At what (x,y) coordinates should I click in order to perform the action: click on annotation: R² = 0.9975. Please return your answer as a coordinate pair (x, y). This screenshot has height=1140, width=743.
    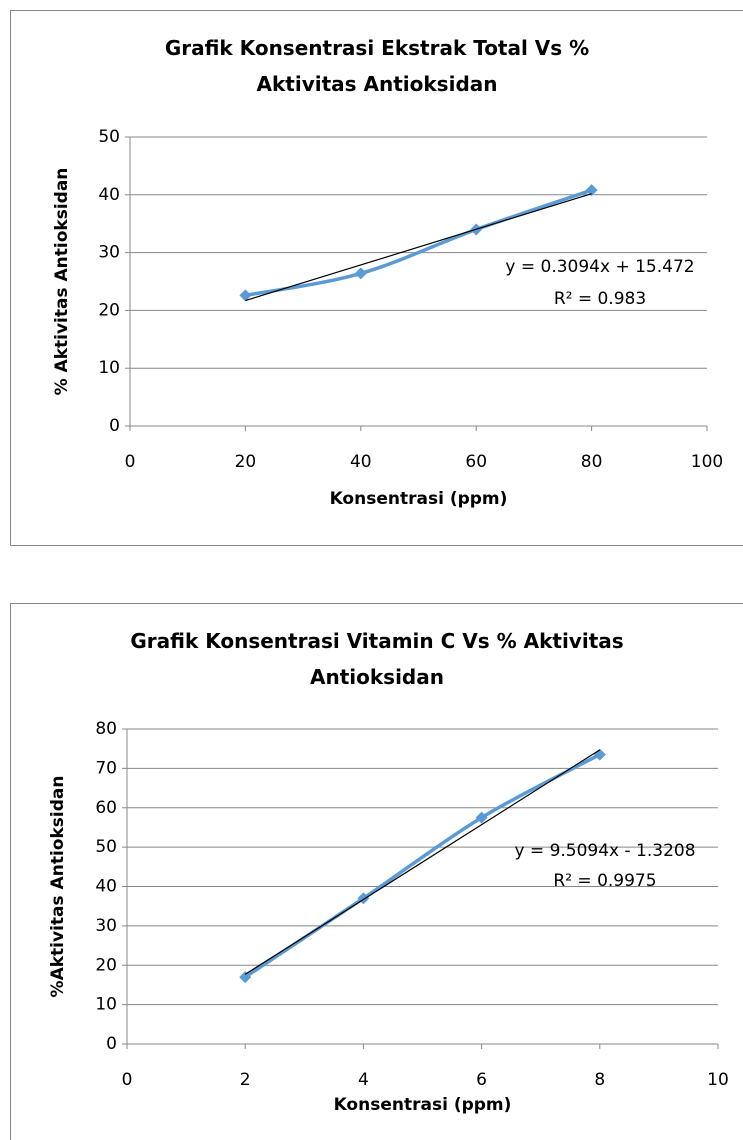
    Looking at the image, I should click on (604, 881).